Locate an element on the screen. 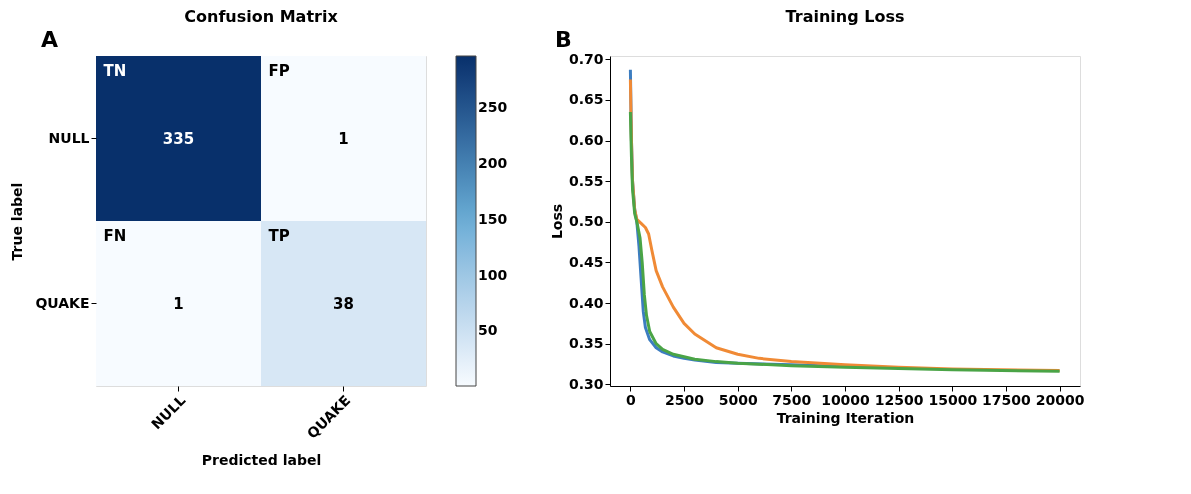 This screenshot has width=1191, height=494. x-tick-label: 5000 is located at coordinates (738, 399).